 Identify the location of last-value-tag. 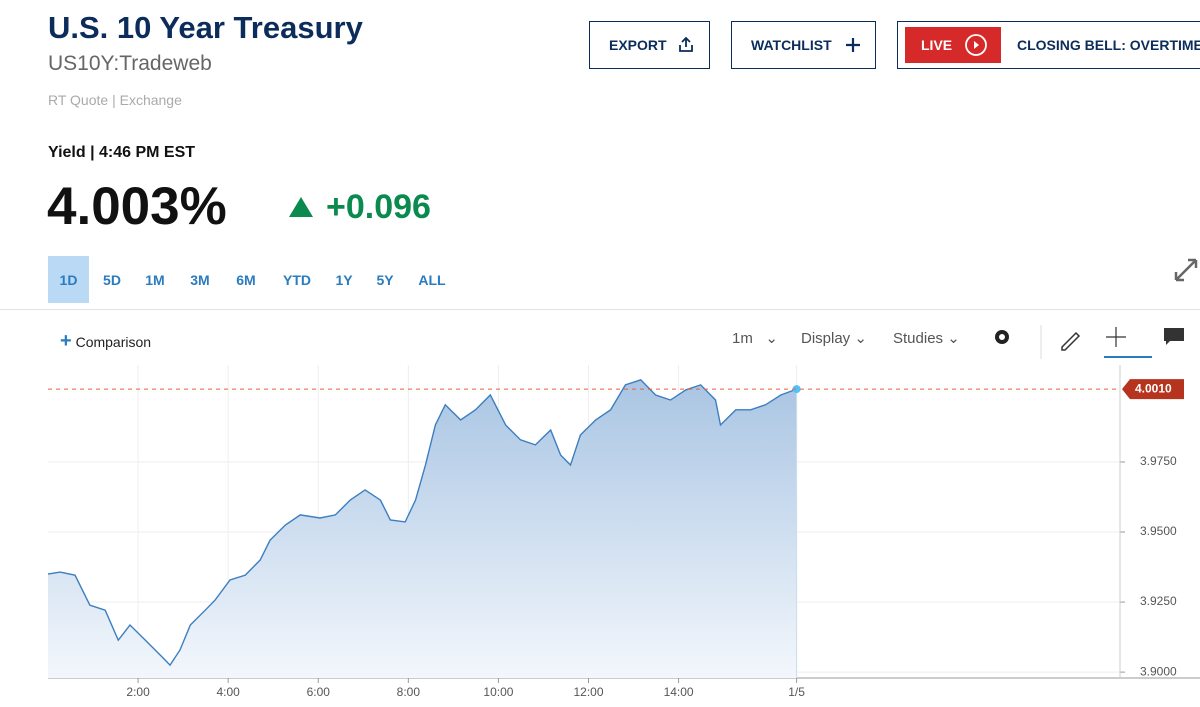
(1153, 389).